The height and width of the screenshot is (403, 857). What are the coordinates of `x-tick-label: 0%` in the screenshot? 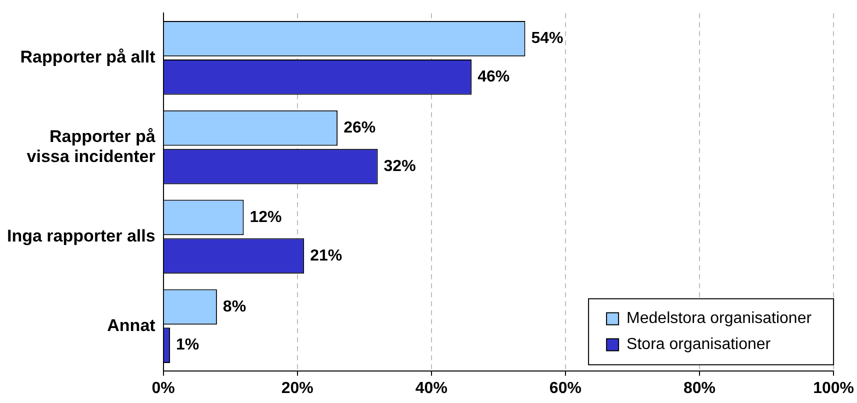 It's located at (163, 388).